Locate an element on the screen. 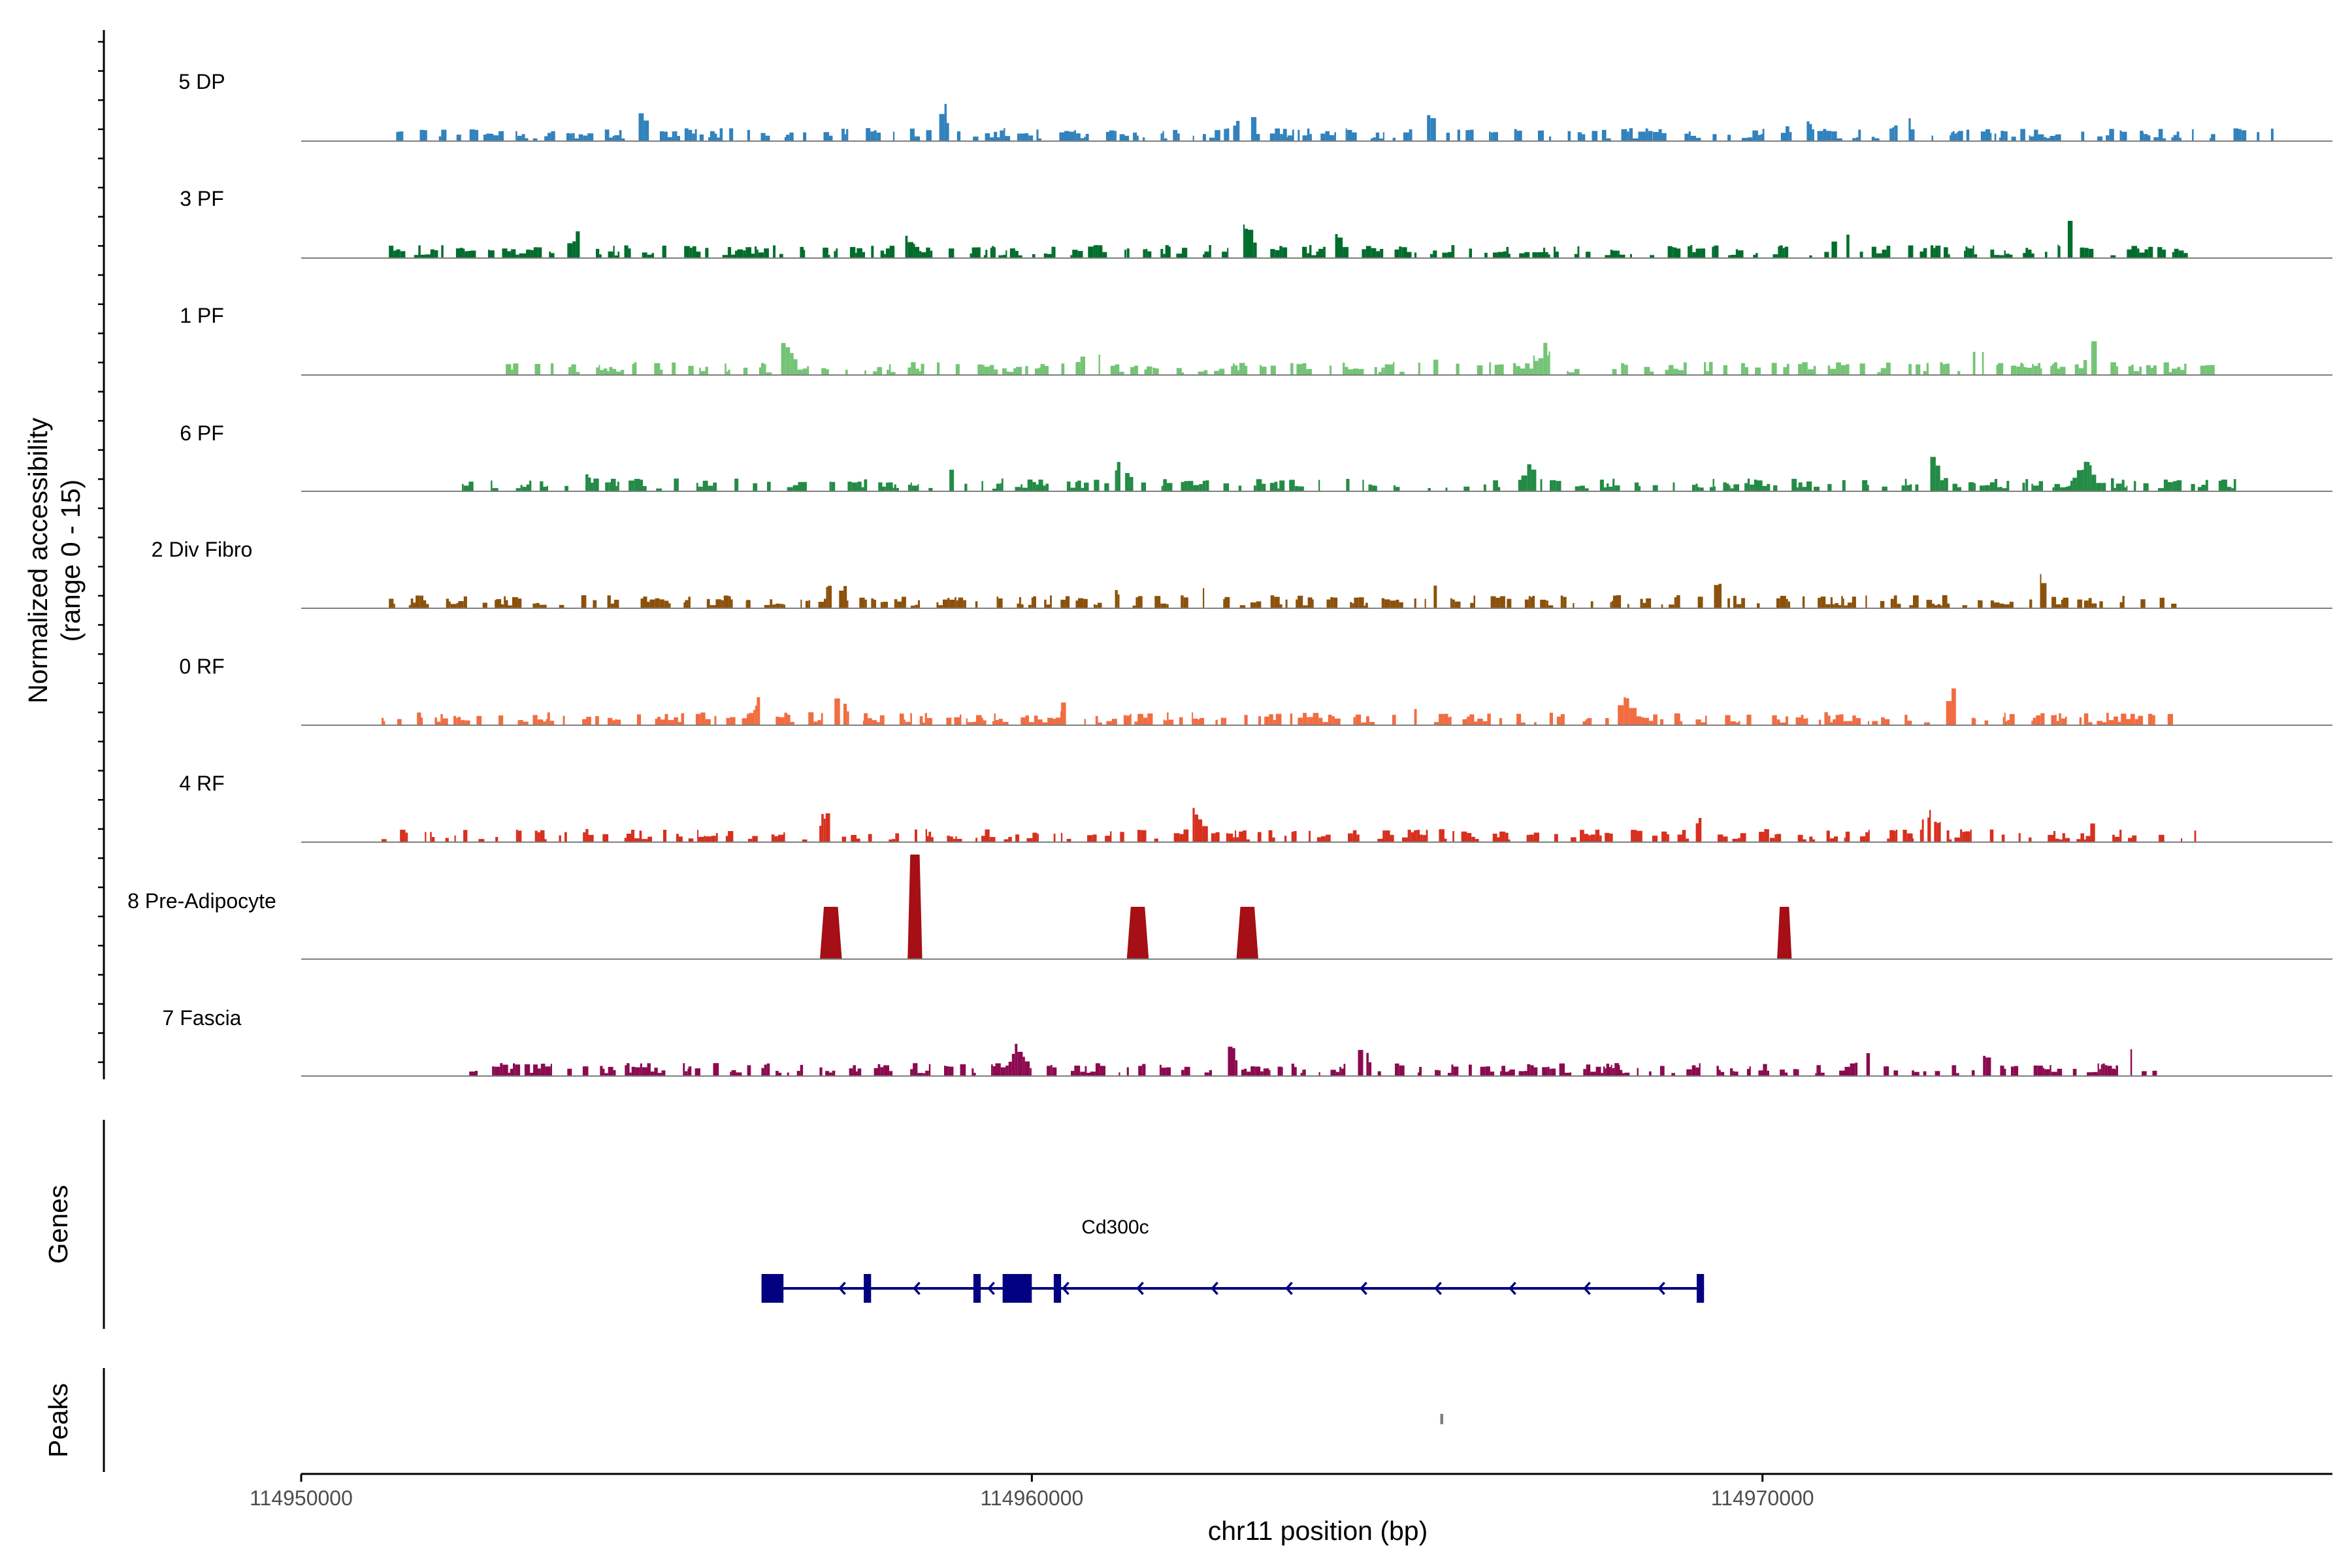  gene-exon is located at coordinates (772, 1288).